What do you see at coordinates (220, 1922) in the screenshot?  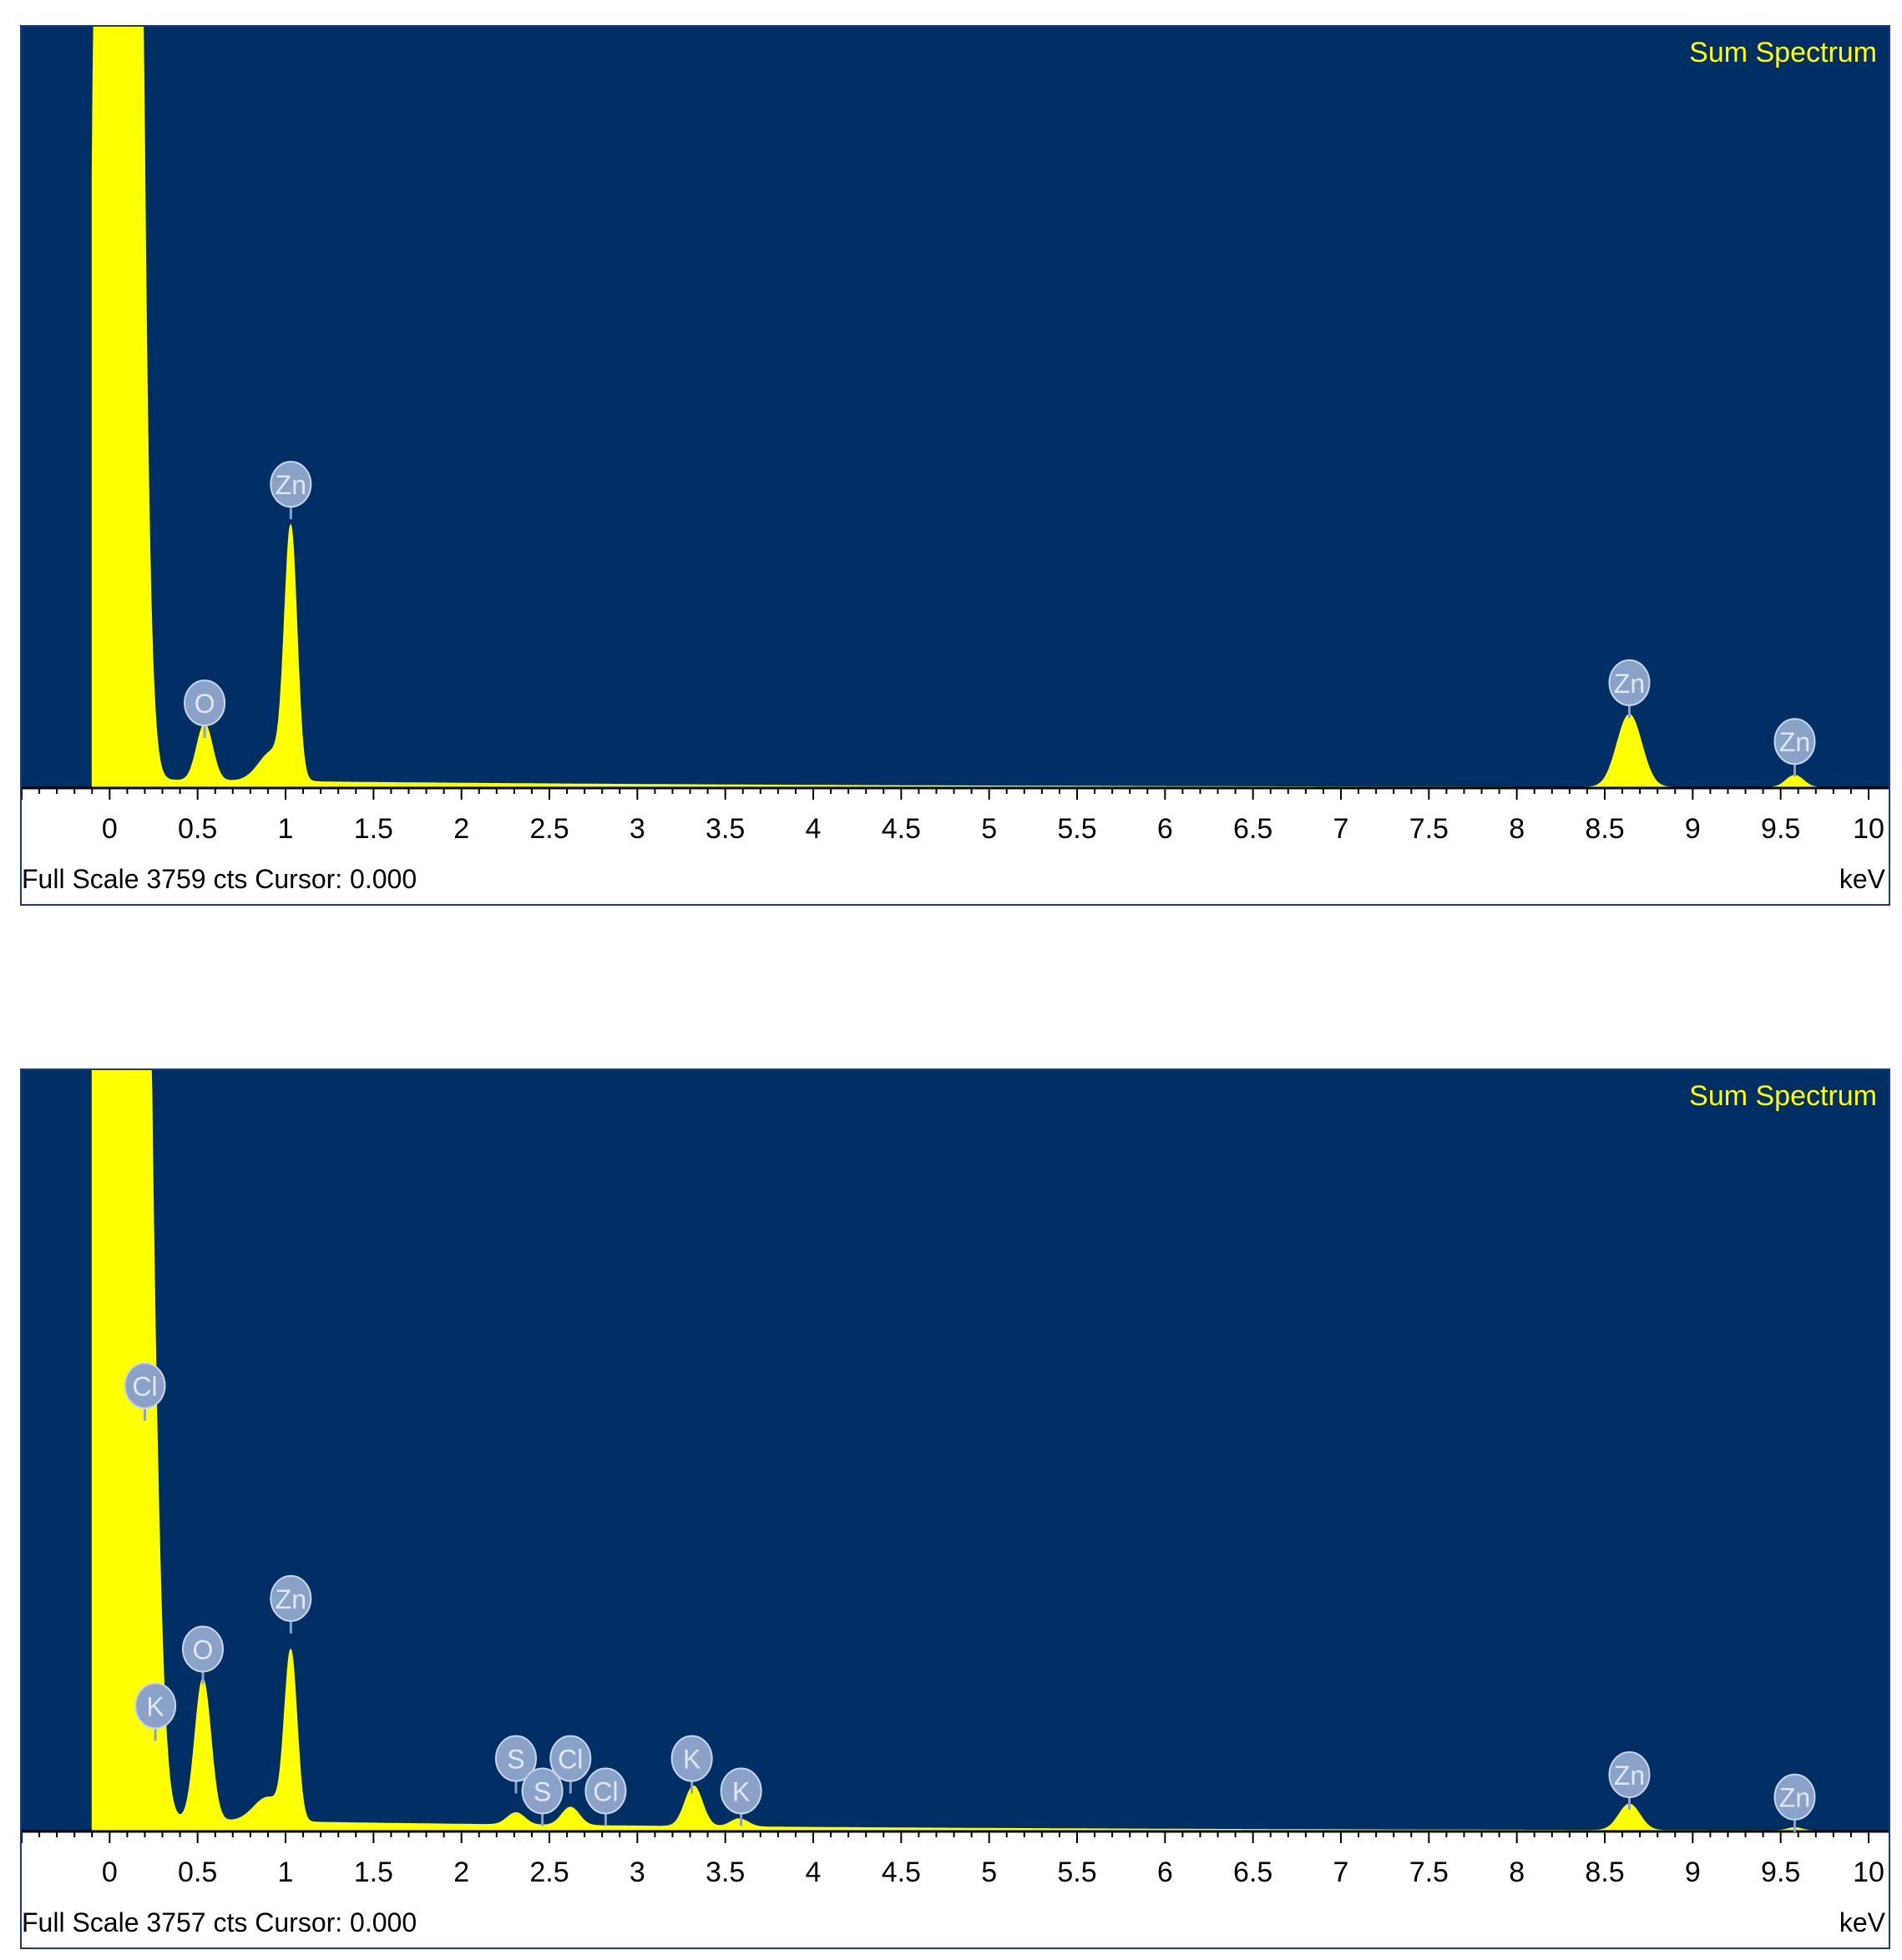 I see `full-scale-label: Full Scale 3757 cts Cursor: 0.000` at bounding box center [220, 1922].